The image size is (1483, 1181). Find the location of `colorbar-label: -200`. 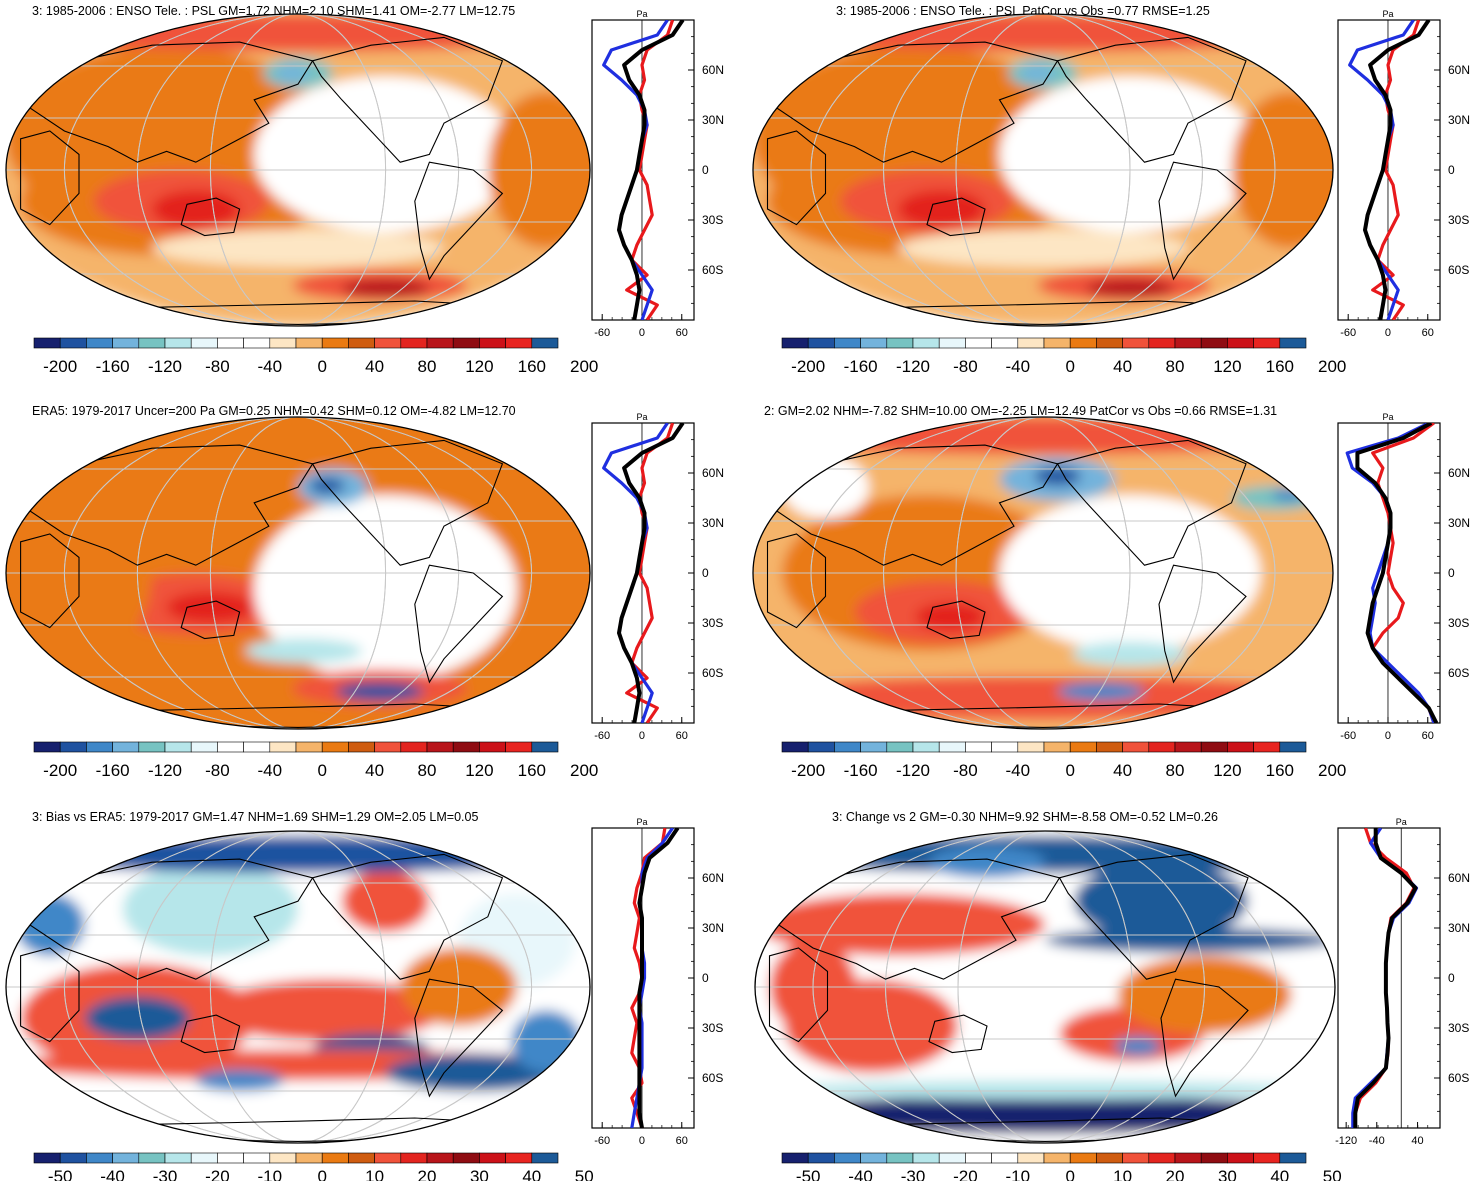

colorbar-label: -200 is located at coordinates (808, 770).